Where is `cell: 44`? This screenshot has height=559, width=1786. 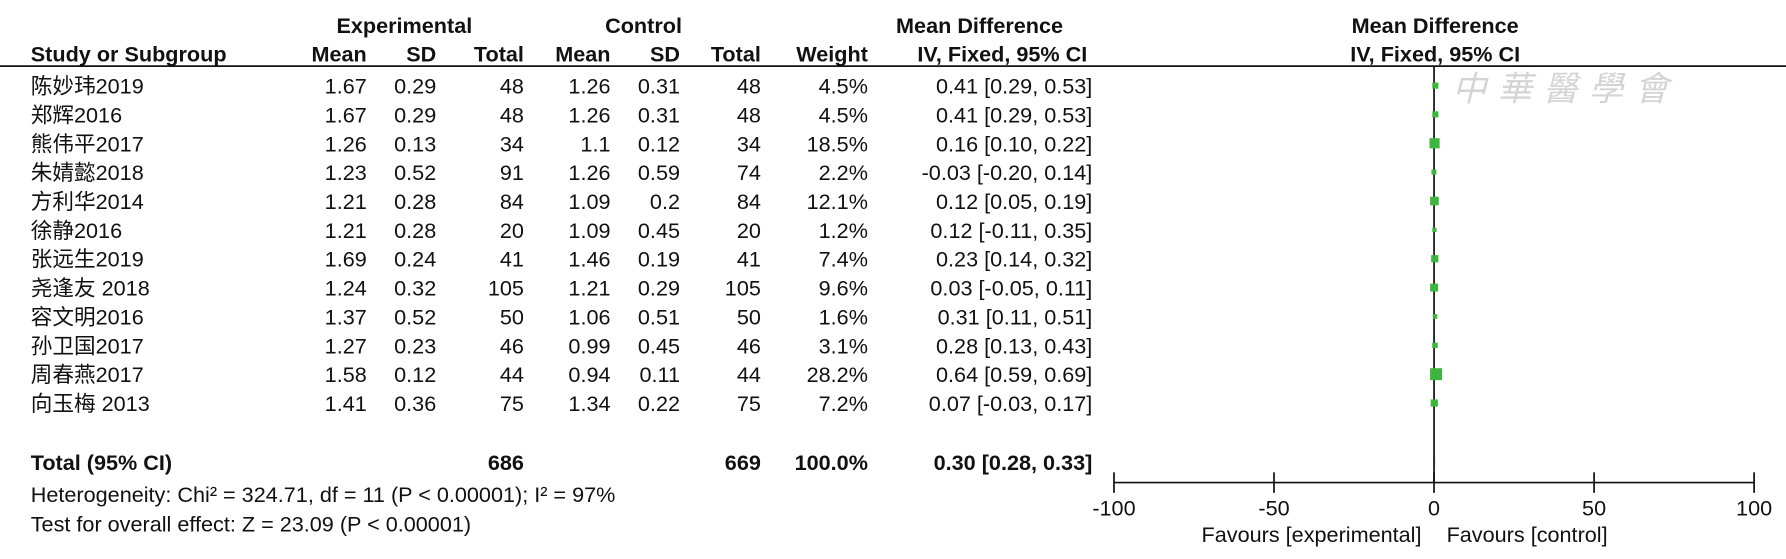
cell: 44 is located at coordinates (512, 374).